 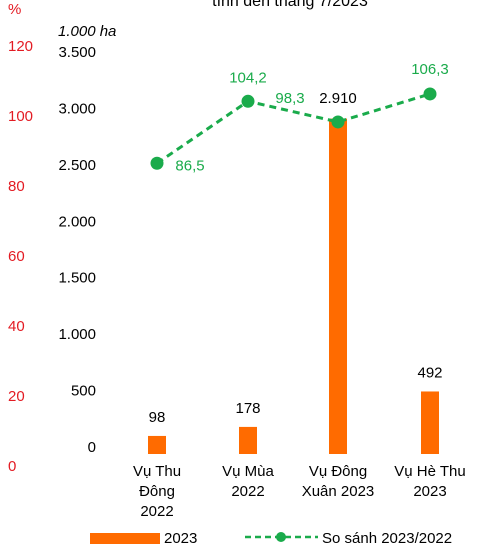 I want to click on line-value-label: 98,3, so click(x=289, y=98).